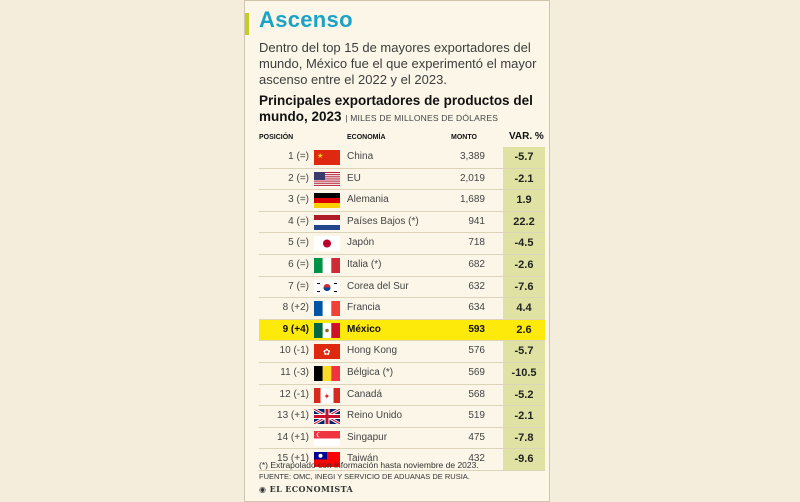 This screenshot has width=800, height=502. What do you see at coordinates (276, 137) in the screenshot?
I see `header-position: POSICIÓN` at bounding box center [276, 137].